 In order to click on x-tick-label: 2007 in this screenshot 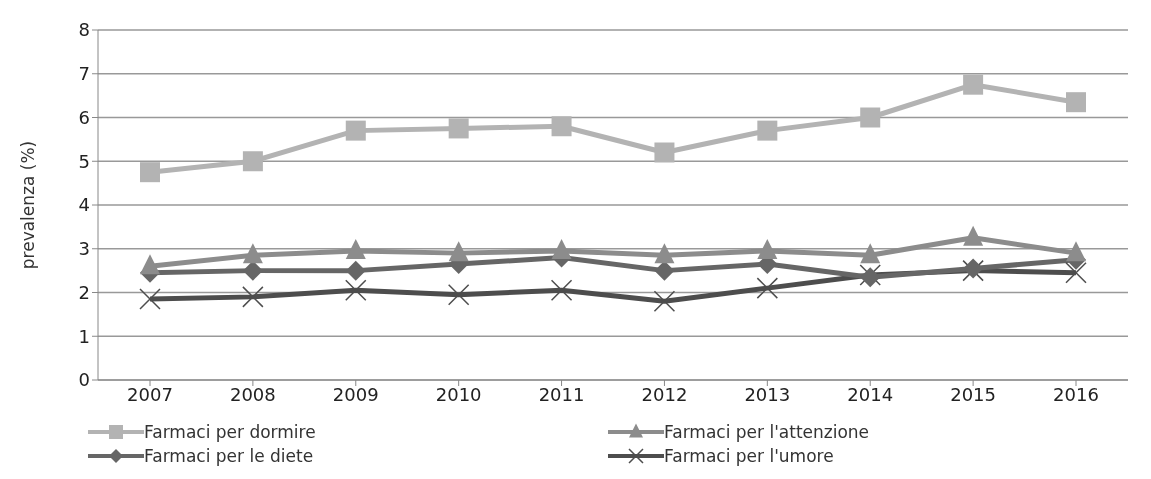, I will do `click(150, 394)`.